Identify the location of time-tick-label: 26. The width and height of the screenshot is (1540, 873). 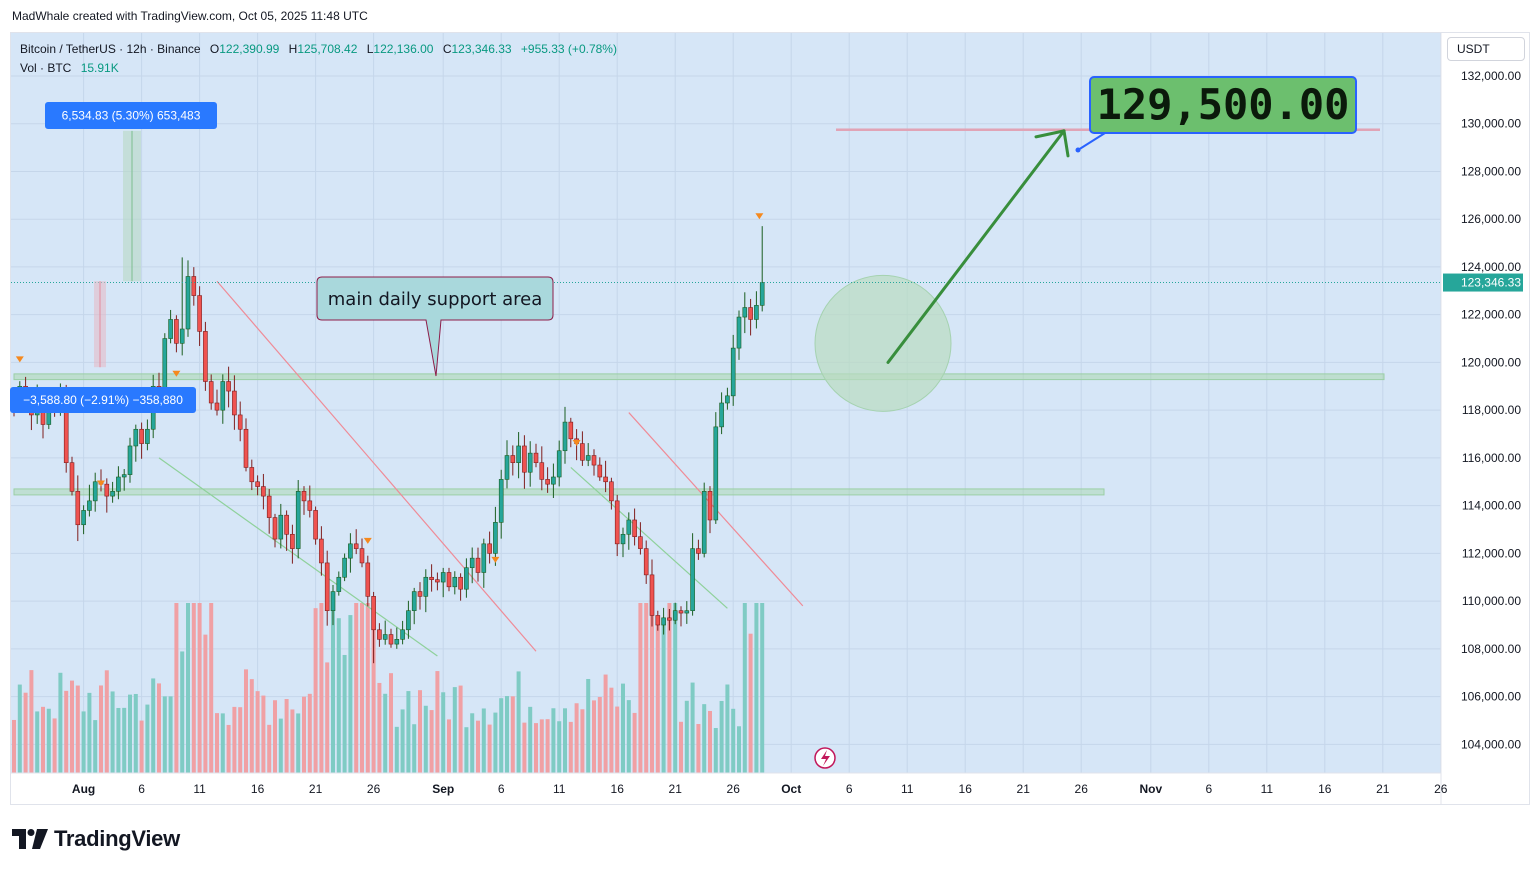
(734, 789).